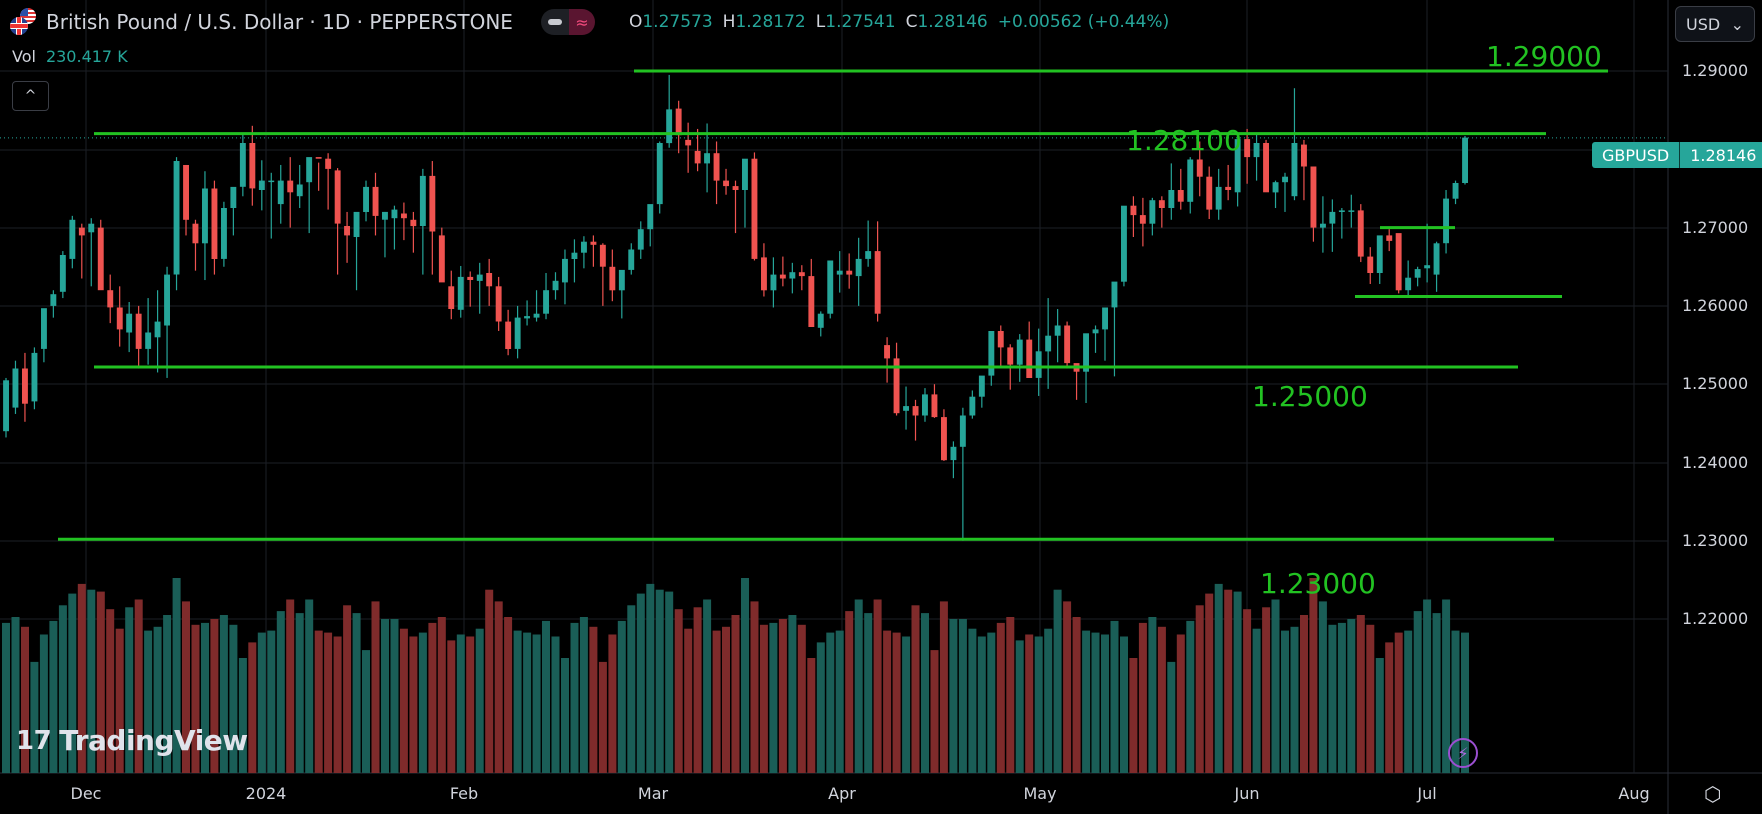  What do you see at coordinates (554, 22) in the screenshot?
I see `hide-icon` at bounding box center [554, 22].